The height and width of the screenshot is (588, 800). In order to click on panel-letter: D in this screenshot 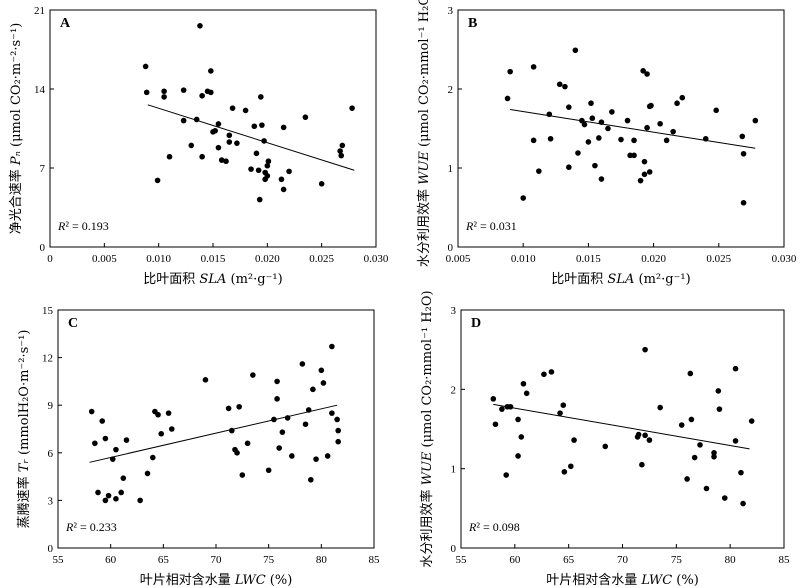, I will do `click(476, 323)`.